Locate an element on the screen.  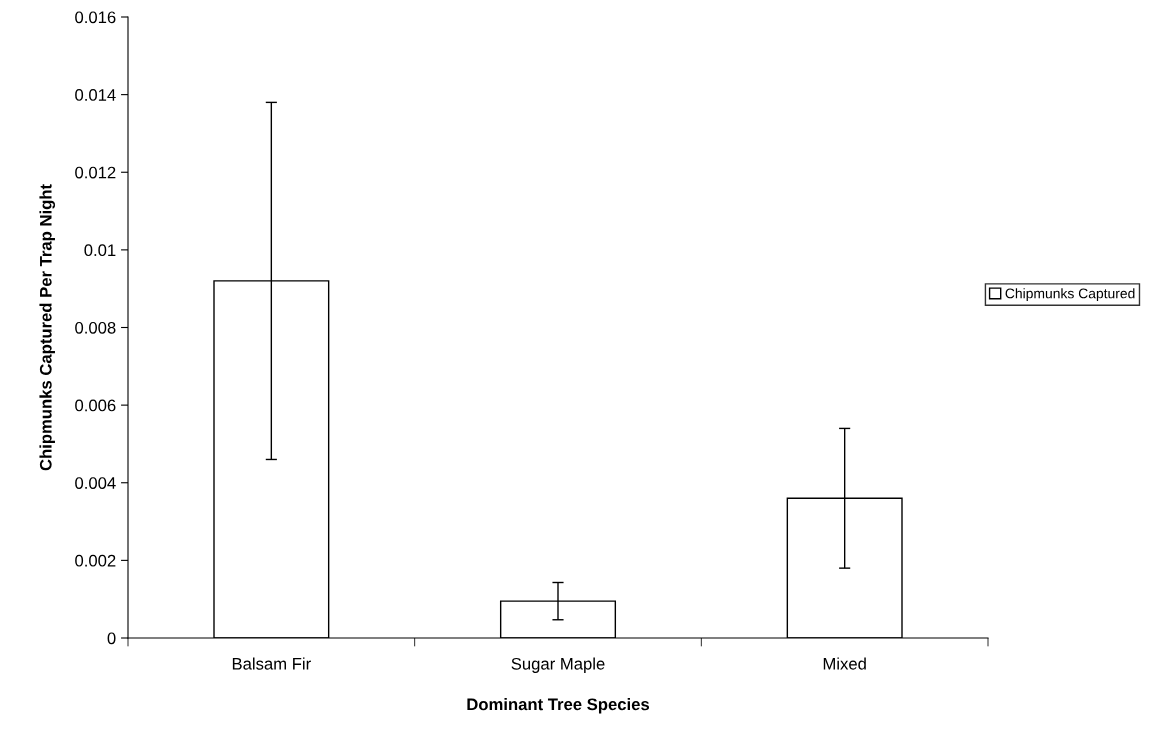
y-tick-label: 0.004 is located at coordinates (95, 483).